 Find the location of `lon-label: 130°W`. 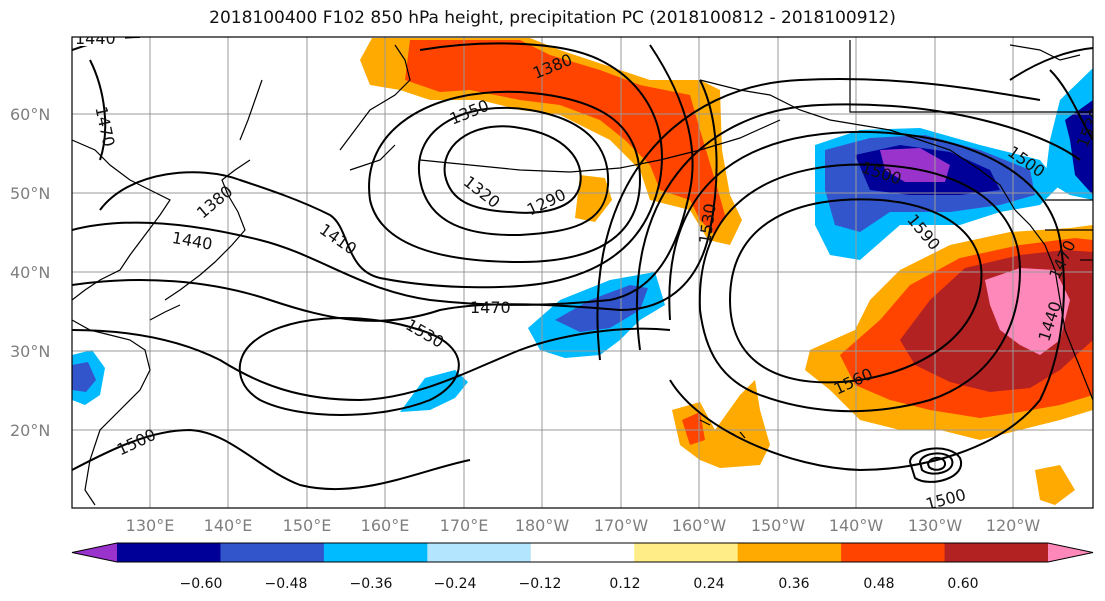

lon-label: 130°W is located at coordinates (935, 525).